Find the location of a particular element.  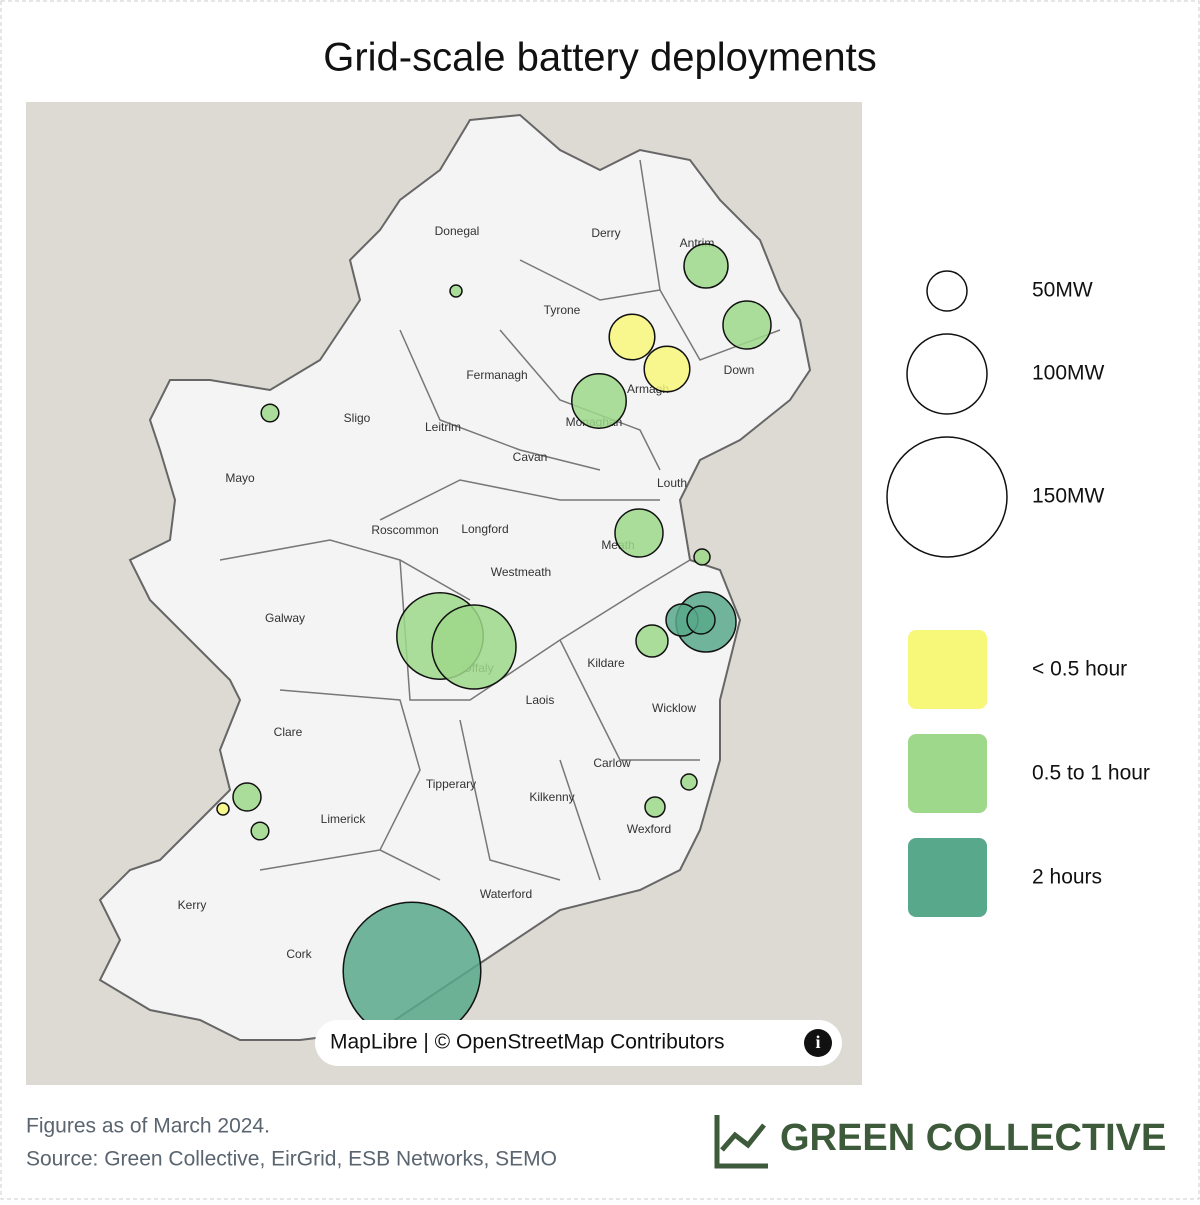

county-label: Derry is located at coordinates (605, 233).